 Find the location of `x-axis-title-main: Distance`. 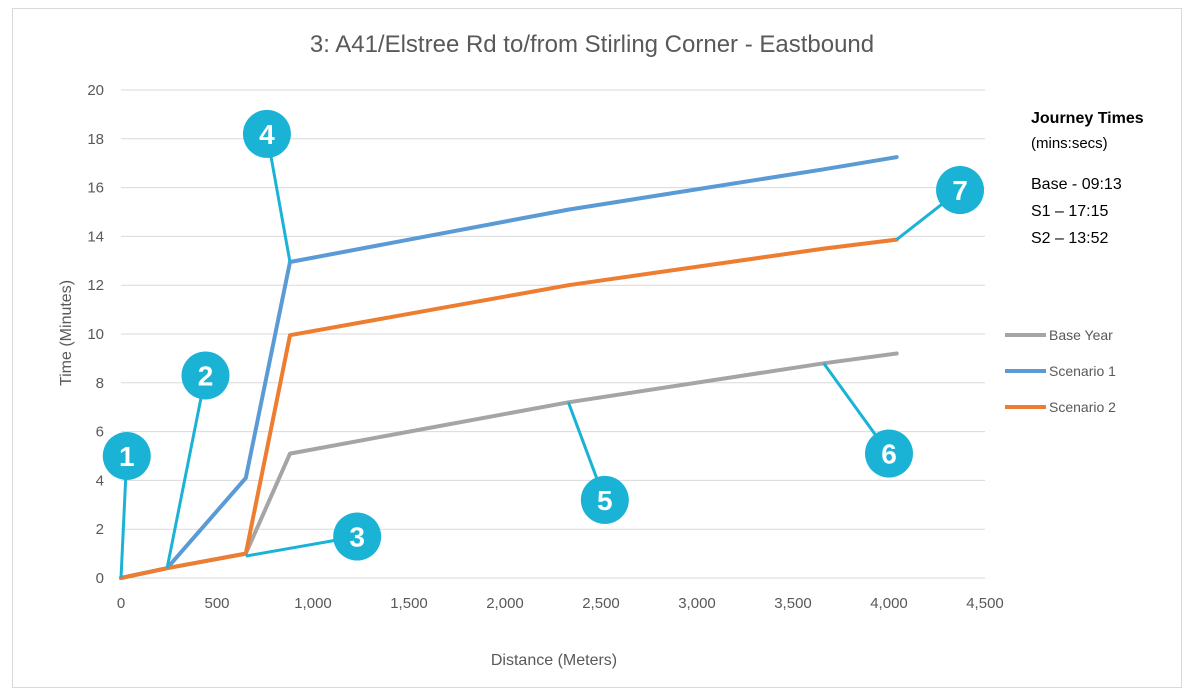

x-axis-title-main: Distance is located at coordinates (522, 660).